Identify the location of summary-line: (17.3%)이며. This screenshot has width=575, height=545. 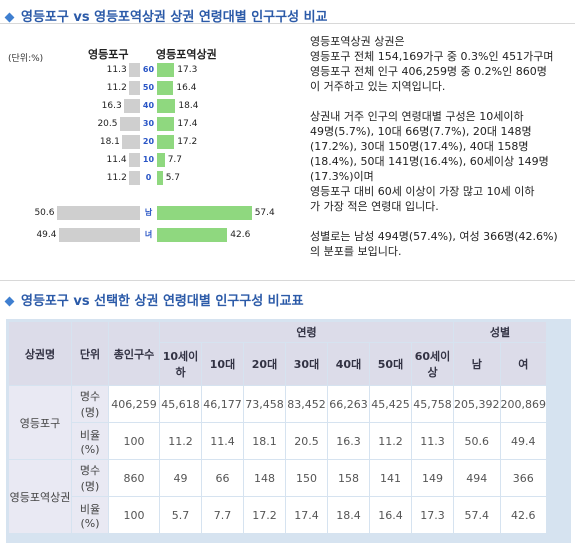
(342, 176).